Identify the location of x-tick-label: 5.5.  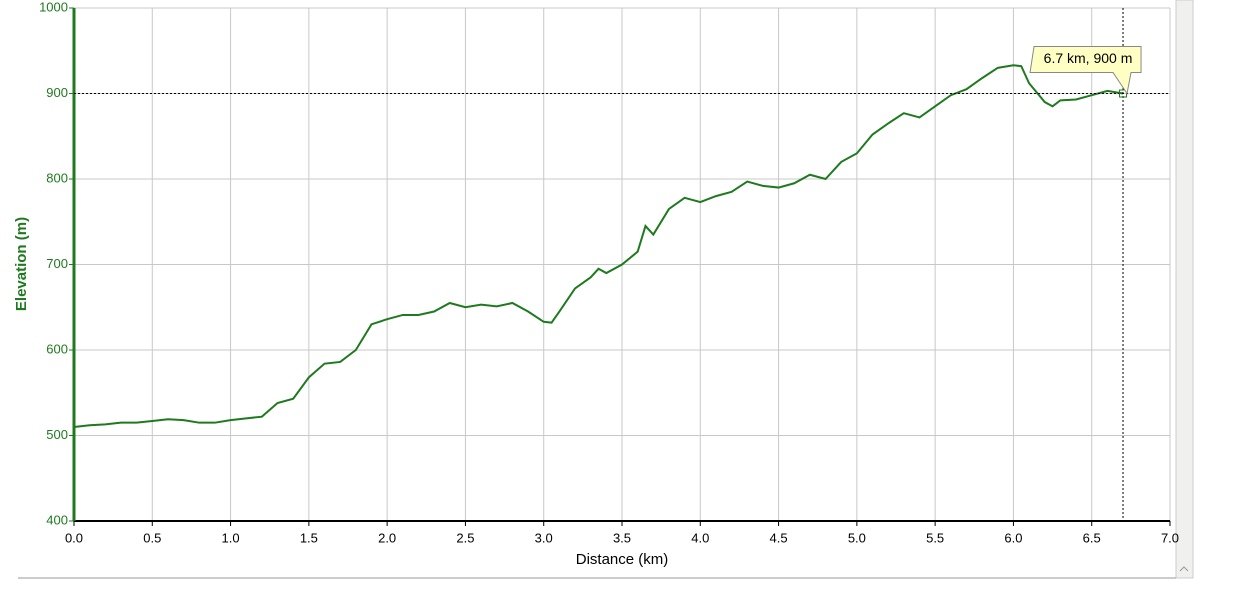
(935, 537).